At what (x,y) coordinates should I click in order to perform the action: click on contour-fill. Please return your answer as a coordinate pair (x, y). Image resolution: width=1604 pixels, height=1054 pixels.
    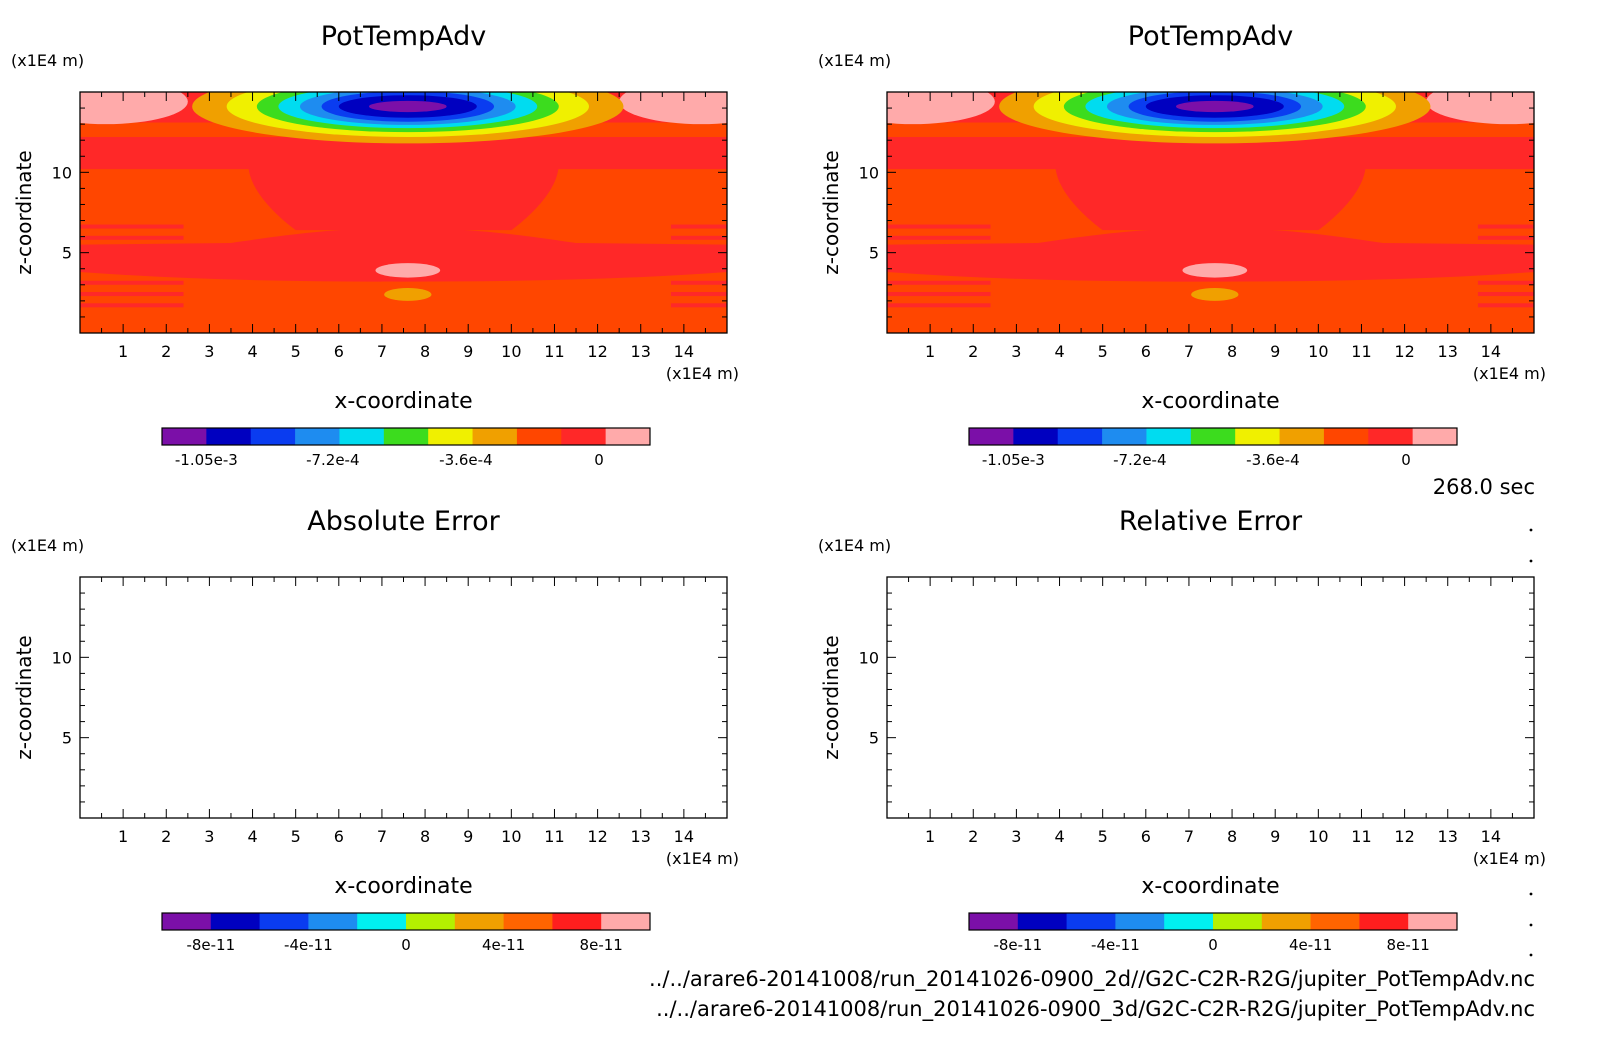
    Looking at the image, I should click on (403, 212).